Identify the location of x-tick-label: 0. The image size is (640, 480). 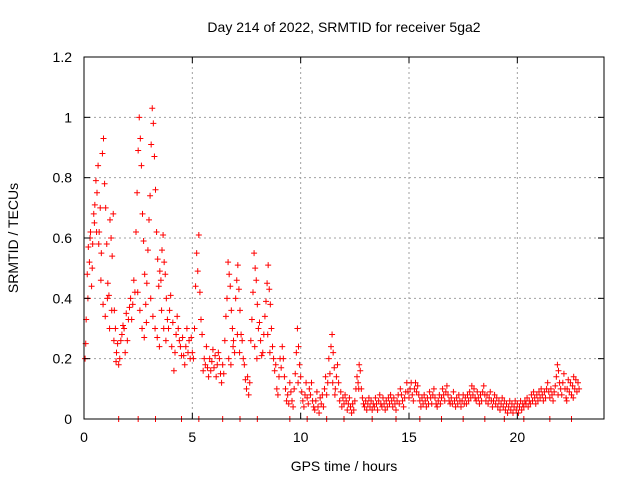
(84, 437).